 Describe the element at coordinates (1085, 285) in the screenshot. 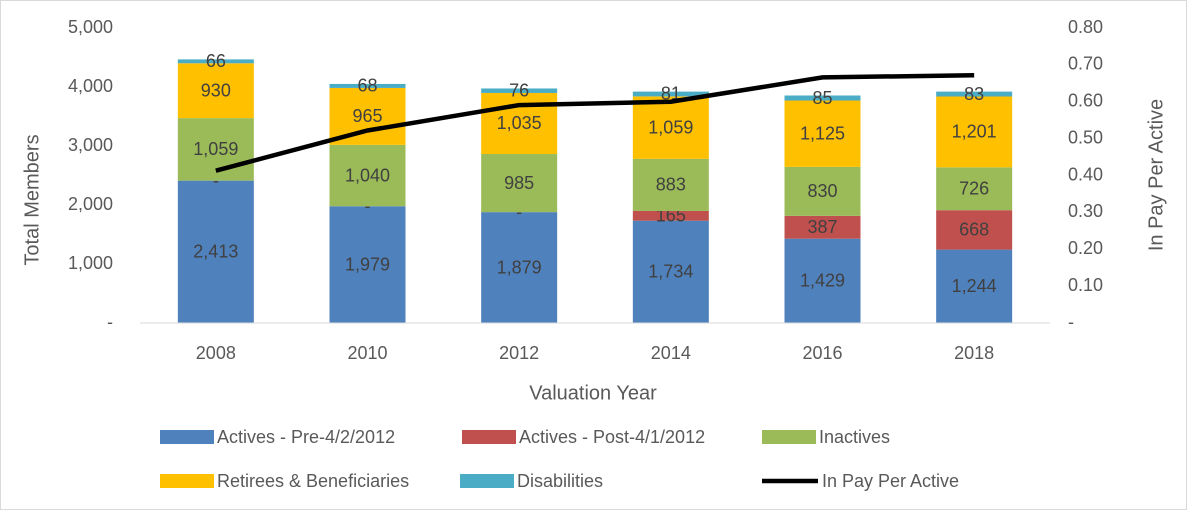

I see `y2-tick-label: 0.10` at that location.